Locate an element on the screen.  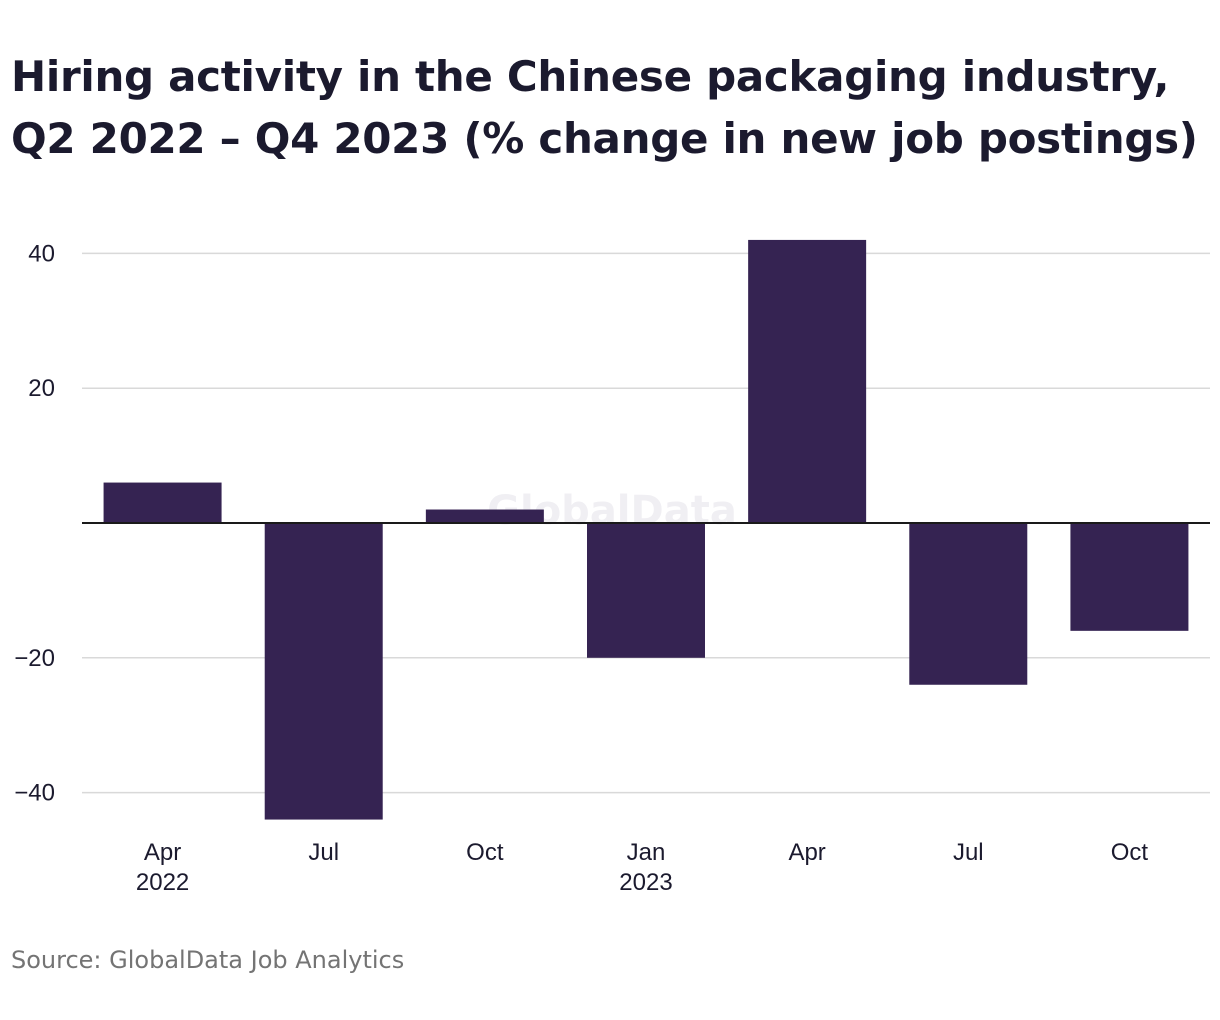
y-tick-label: −20 is located at coordinates (34, 658).